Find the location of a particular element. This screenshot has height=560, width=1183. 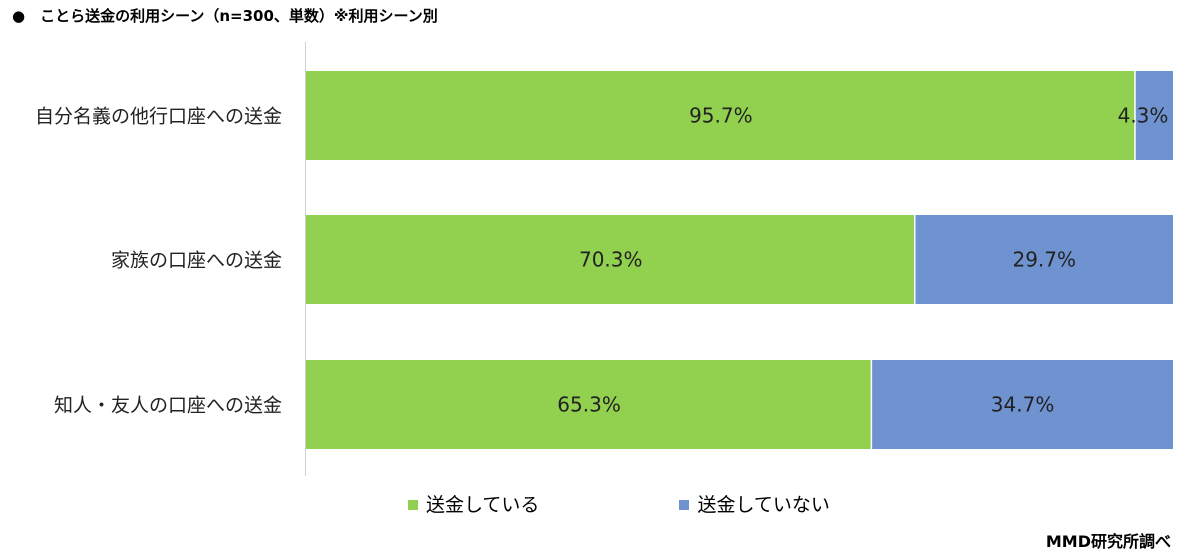

value-label-not-sent-2: 34.7% is located at coordinates (1023, 405).